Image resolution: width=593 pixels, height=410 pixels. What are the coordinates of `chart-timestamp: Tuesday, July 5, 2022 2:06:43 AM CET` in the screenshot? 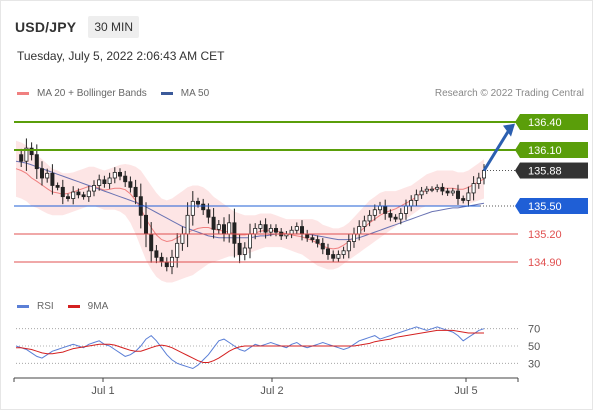 It's located at (121, 56).